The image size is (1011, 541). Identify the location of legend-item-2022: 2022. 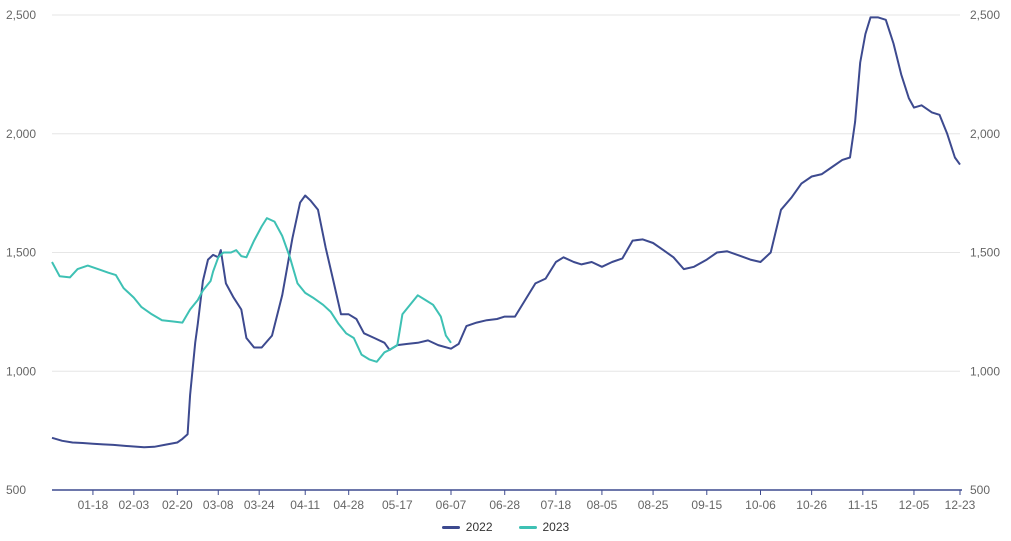
(467, 527).